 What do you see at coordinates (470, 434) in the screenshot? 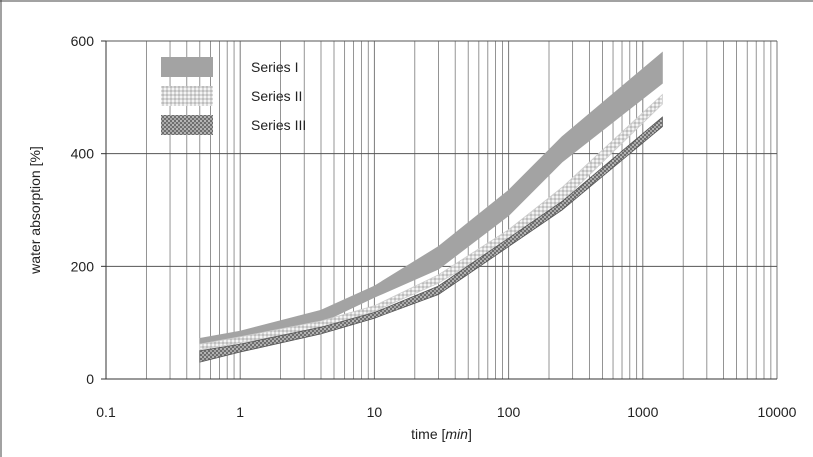
I see `x-axis-label-suffix: ]` at bounding box center [470, 434].